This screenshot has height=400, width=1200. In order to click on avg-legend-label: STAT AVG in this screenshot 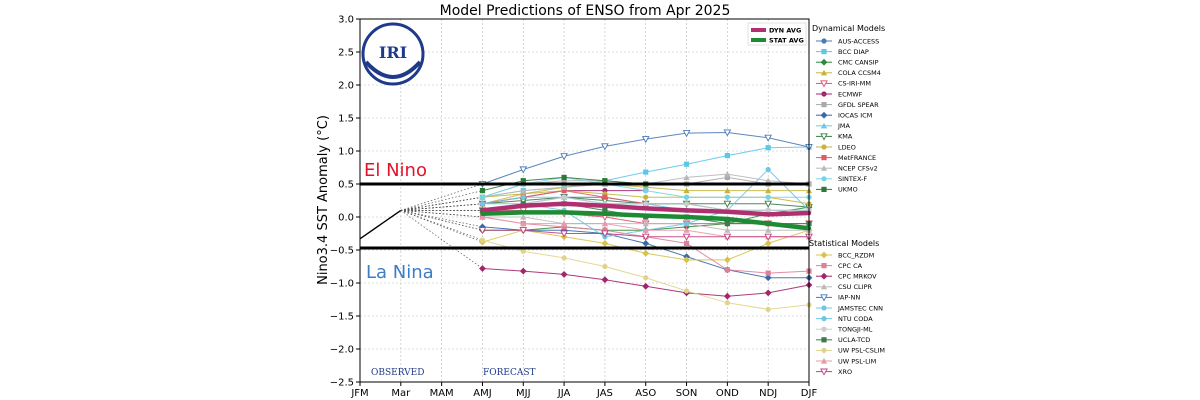, I will do `click(786, 41)`.